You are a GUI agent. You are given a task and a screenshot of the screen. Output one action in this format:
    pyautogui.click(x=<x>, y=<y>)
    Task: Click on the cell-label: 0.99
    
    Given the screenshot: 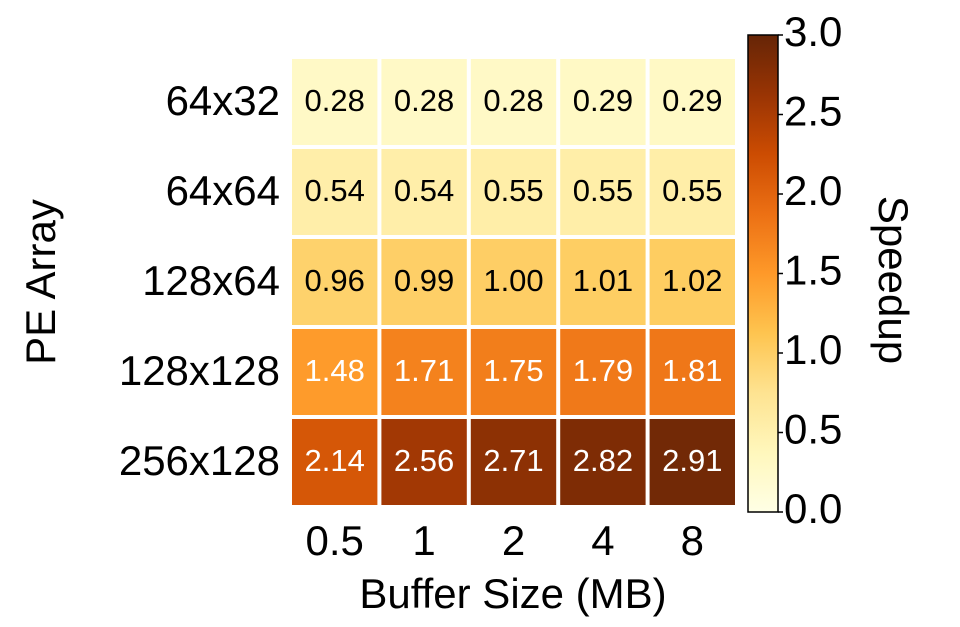 What is the action you would take?
    pyautogui.click(x=424, y=280)
    